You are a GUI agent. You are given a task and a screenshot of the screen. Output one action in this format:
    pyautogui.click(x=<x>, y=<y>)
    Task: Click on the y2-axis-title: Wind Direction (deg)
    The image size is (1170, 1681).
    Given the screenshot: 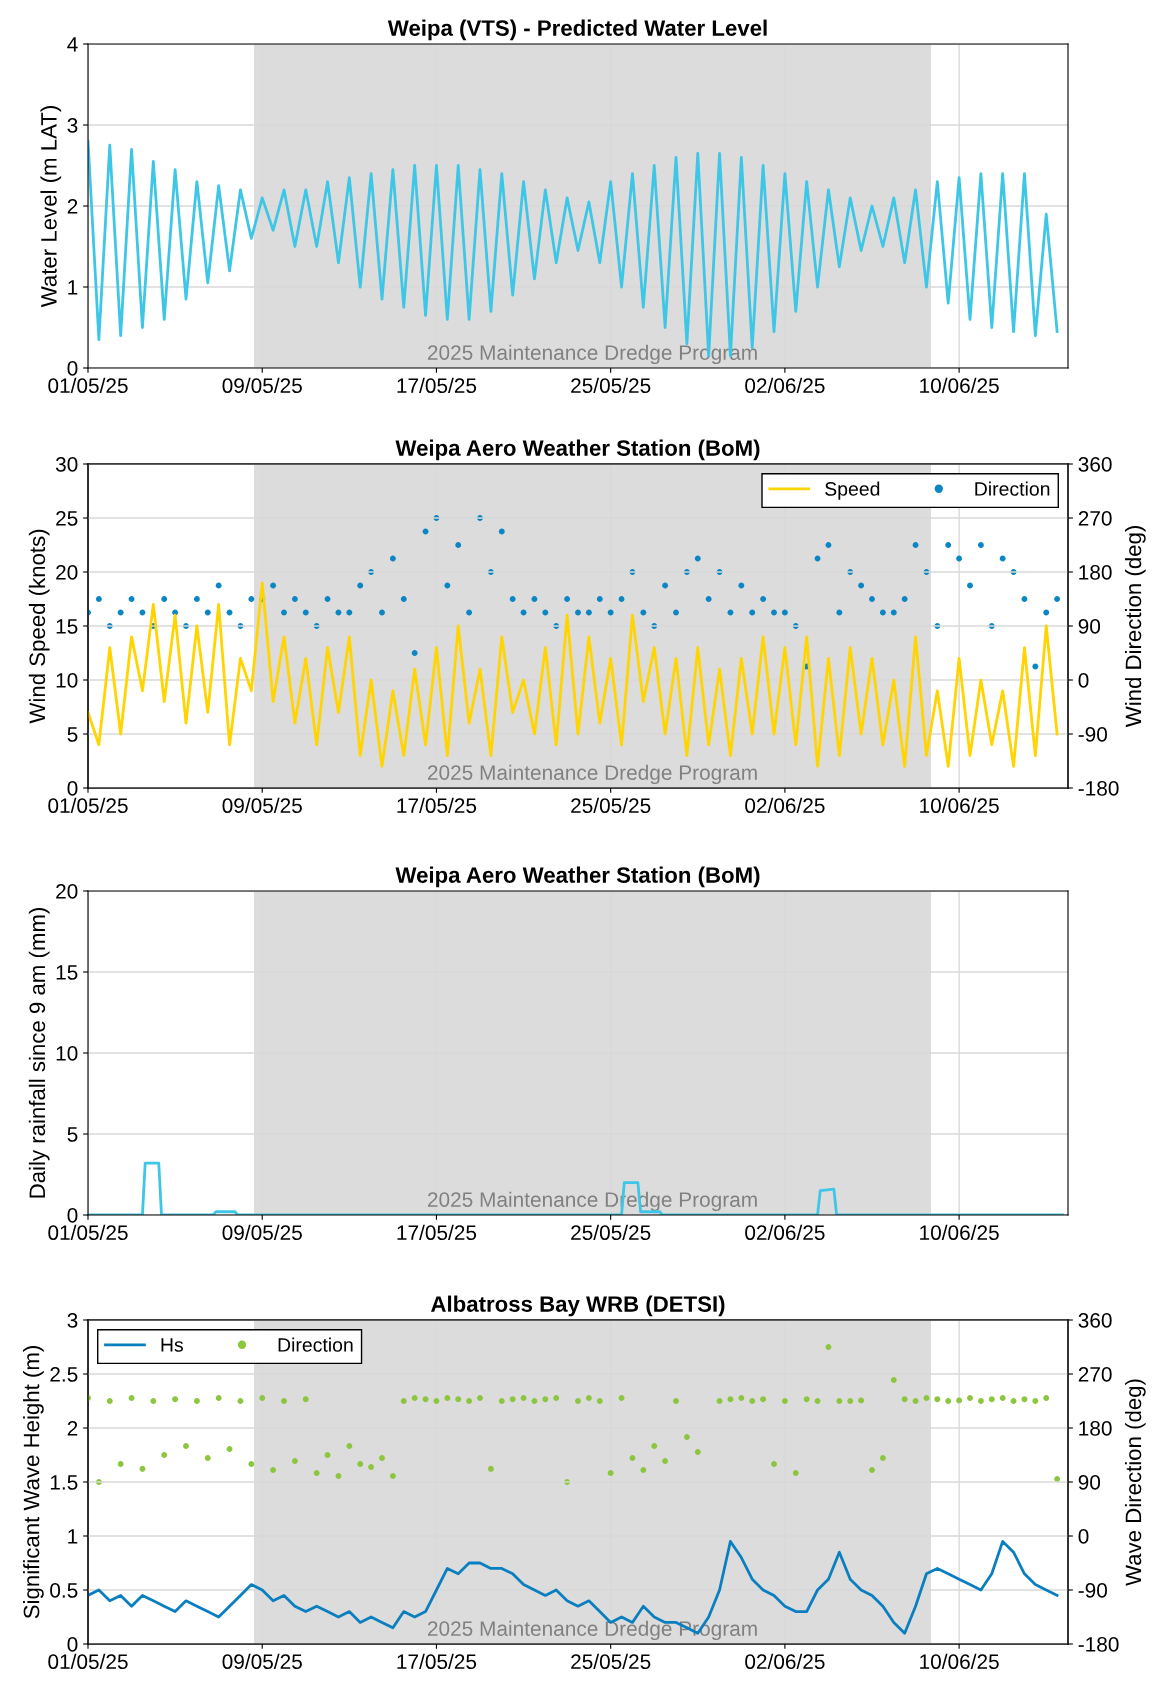 What is the action you would take?
    pyautogui.click(x=1135, y=627)
    